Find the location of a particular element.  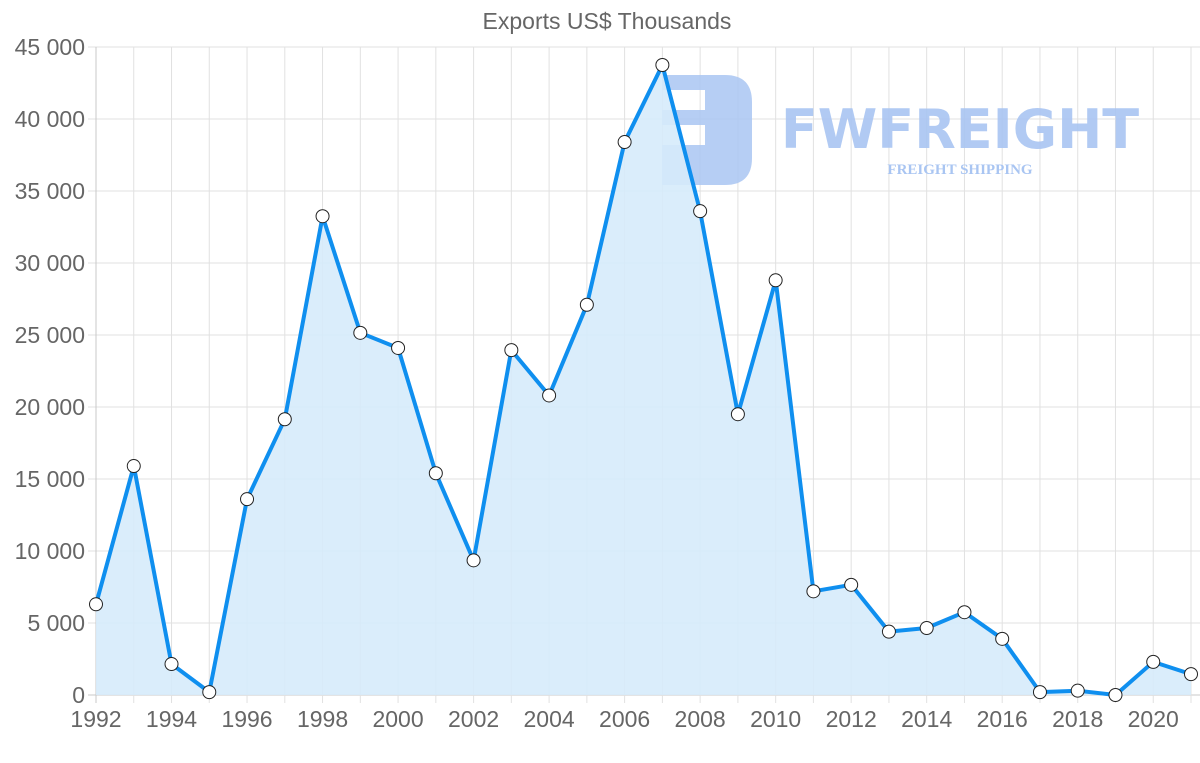

y-tick-label: 20 000 is located at coordinates (50, 407).